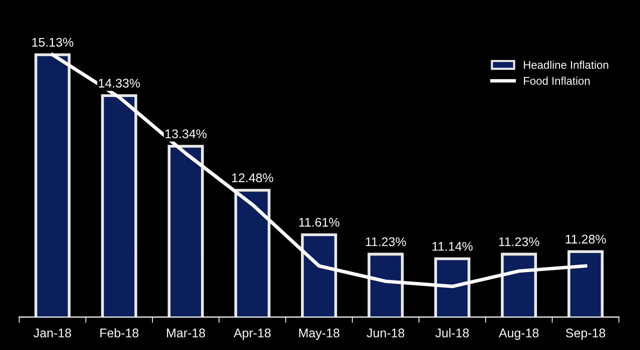  What do you see at coordinates (53, 42) in the screenshot?
I see `data-label: 15.13%` at bounding box center [53, 42].